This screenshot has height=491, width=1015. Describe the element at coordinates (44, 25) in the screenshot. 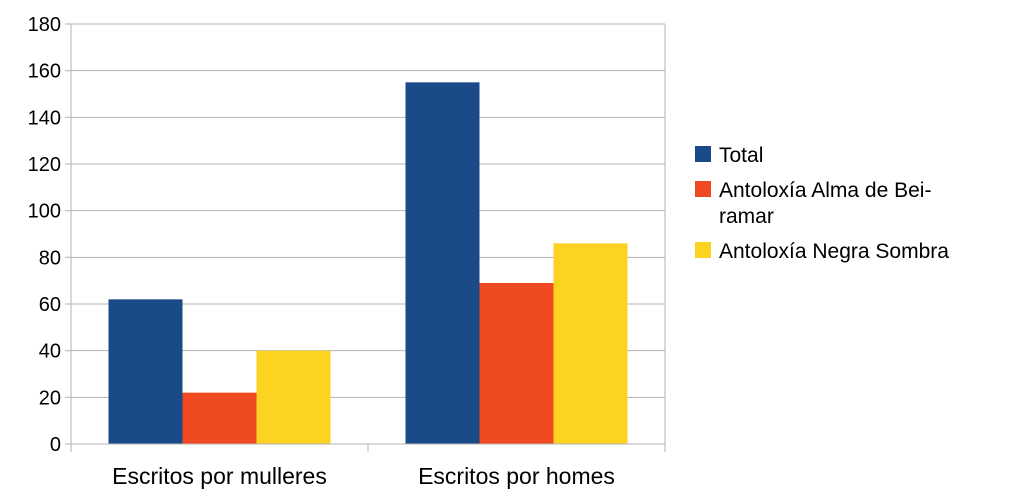

I see `y-tick-label: 180` at that location.